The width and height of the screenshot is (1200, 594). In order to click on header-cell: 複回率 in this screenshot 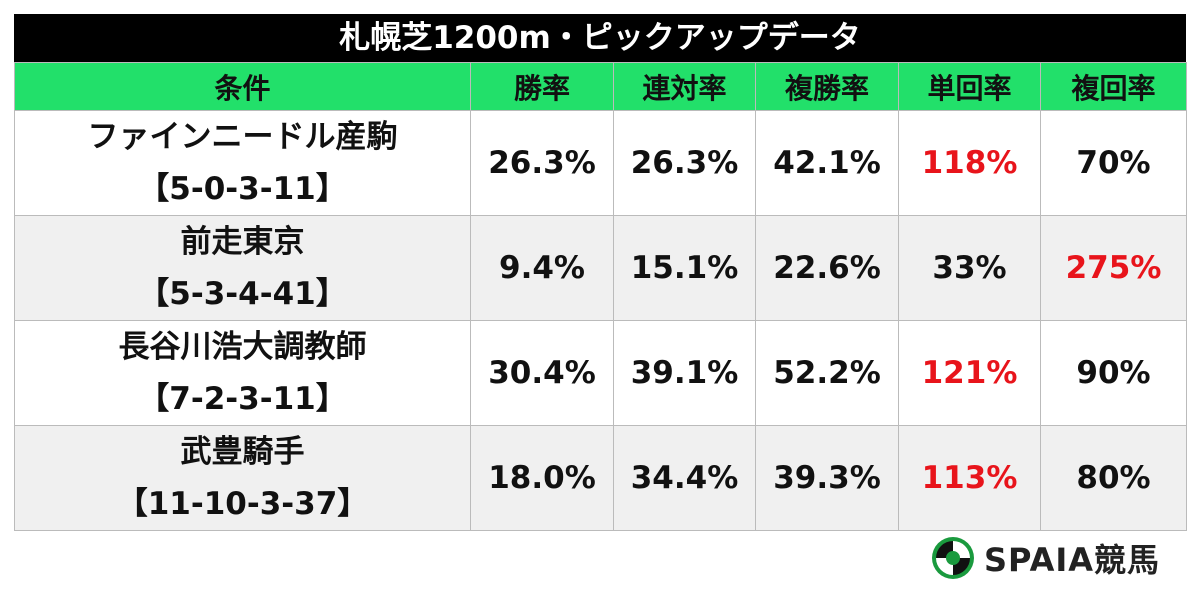, I will do `click(1113, 86)`.